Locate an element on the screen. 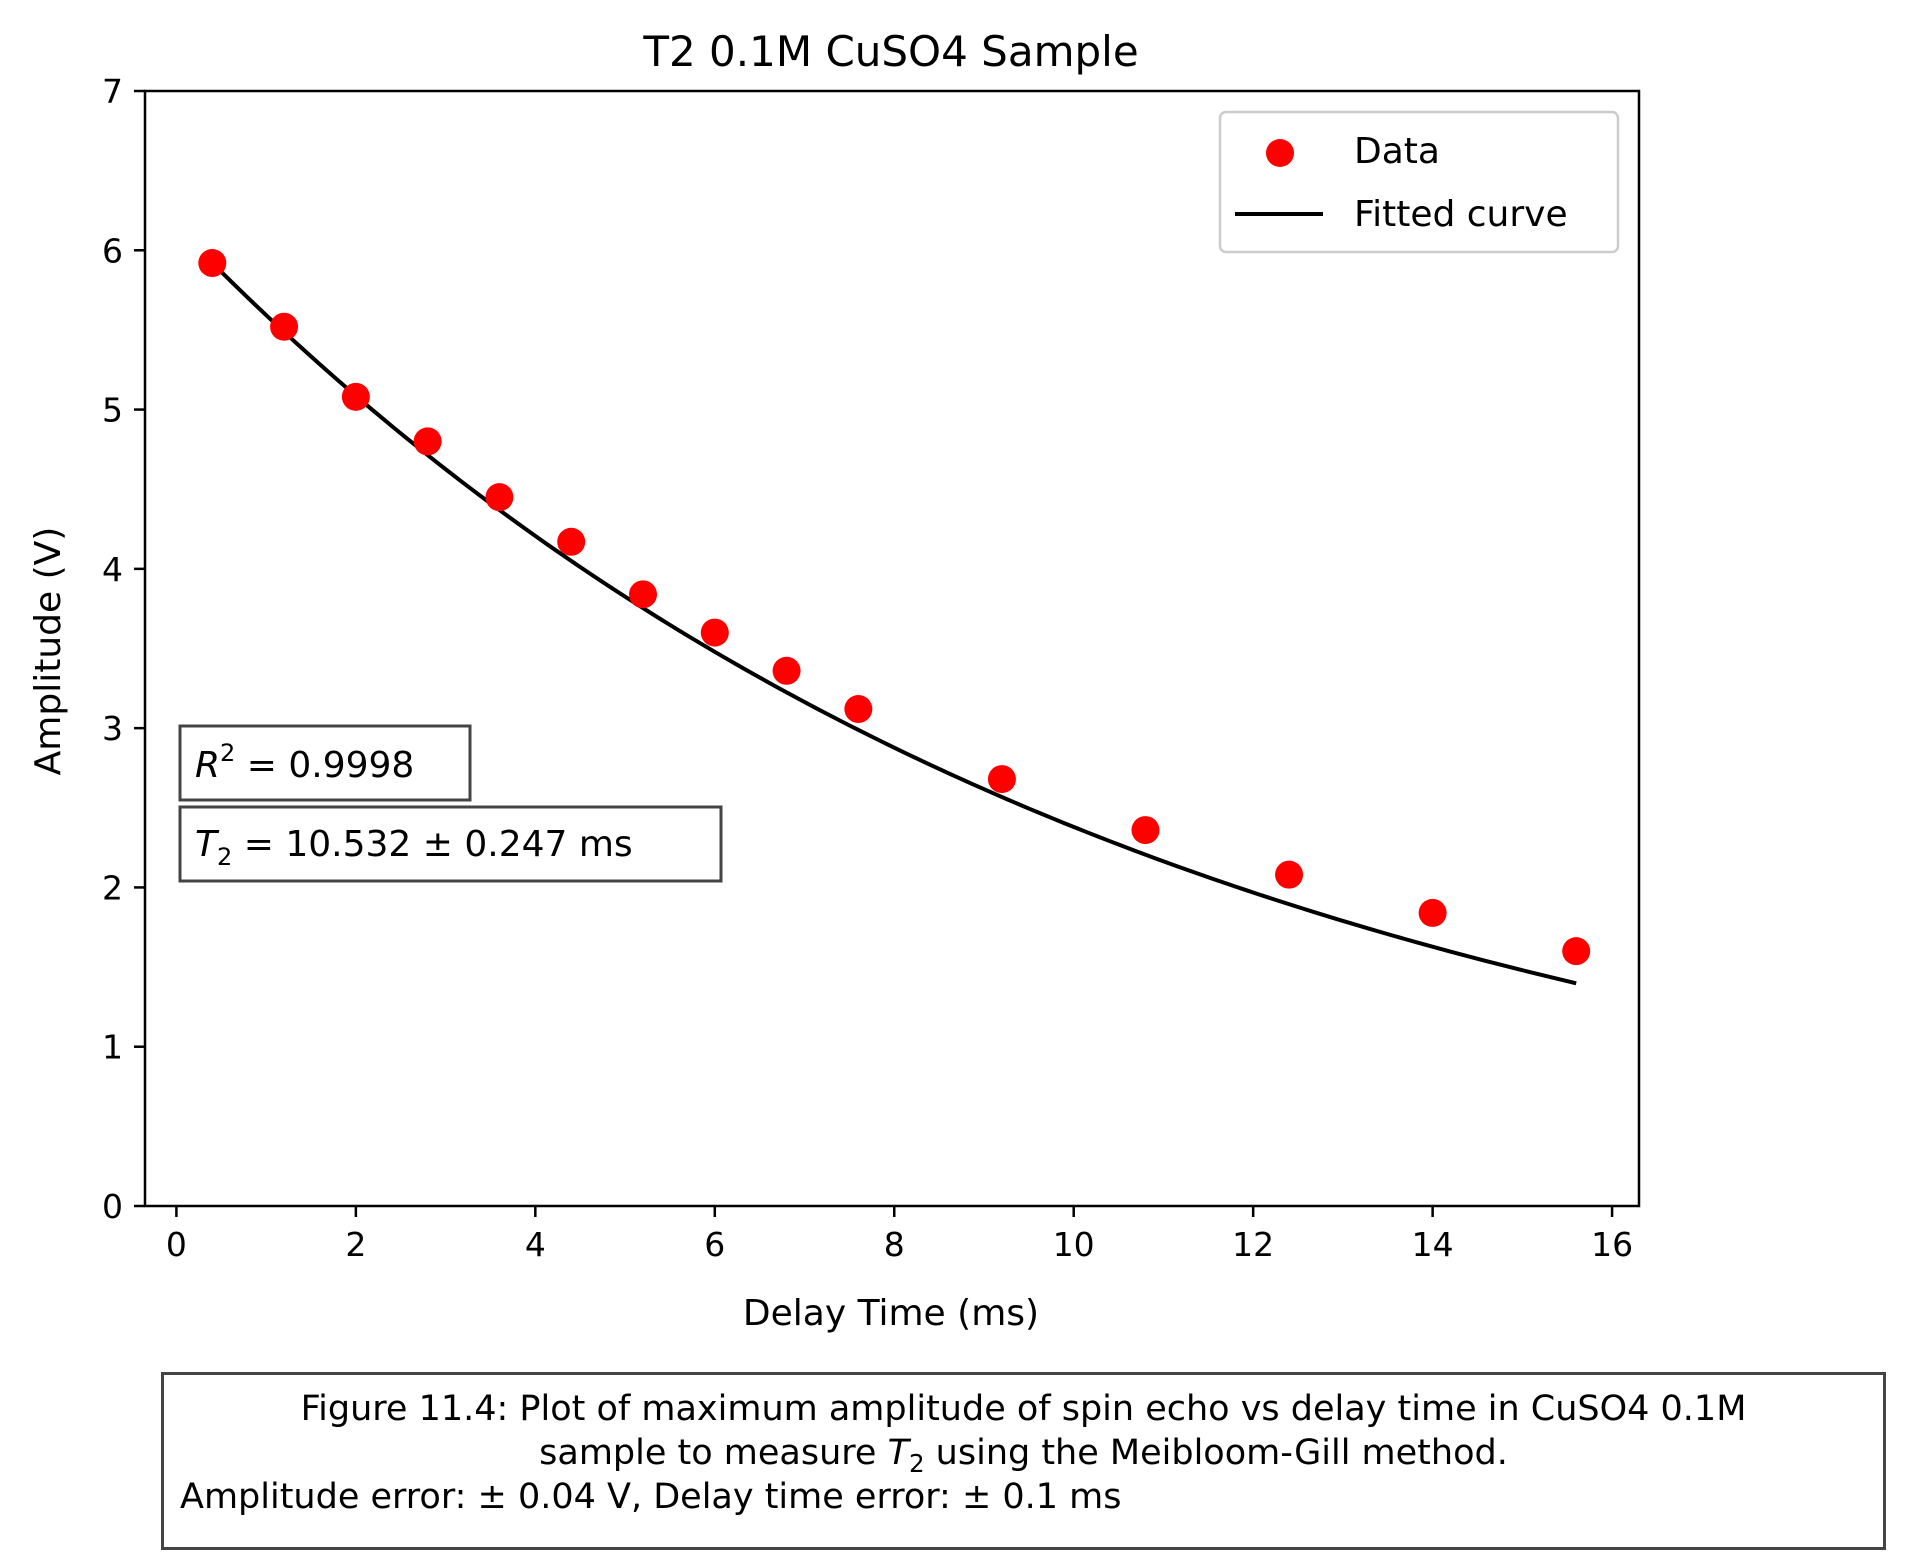  x-axis: 0 2 4 6 8 10 12 14 16 is located at coordinates (899, 1235).